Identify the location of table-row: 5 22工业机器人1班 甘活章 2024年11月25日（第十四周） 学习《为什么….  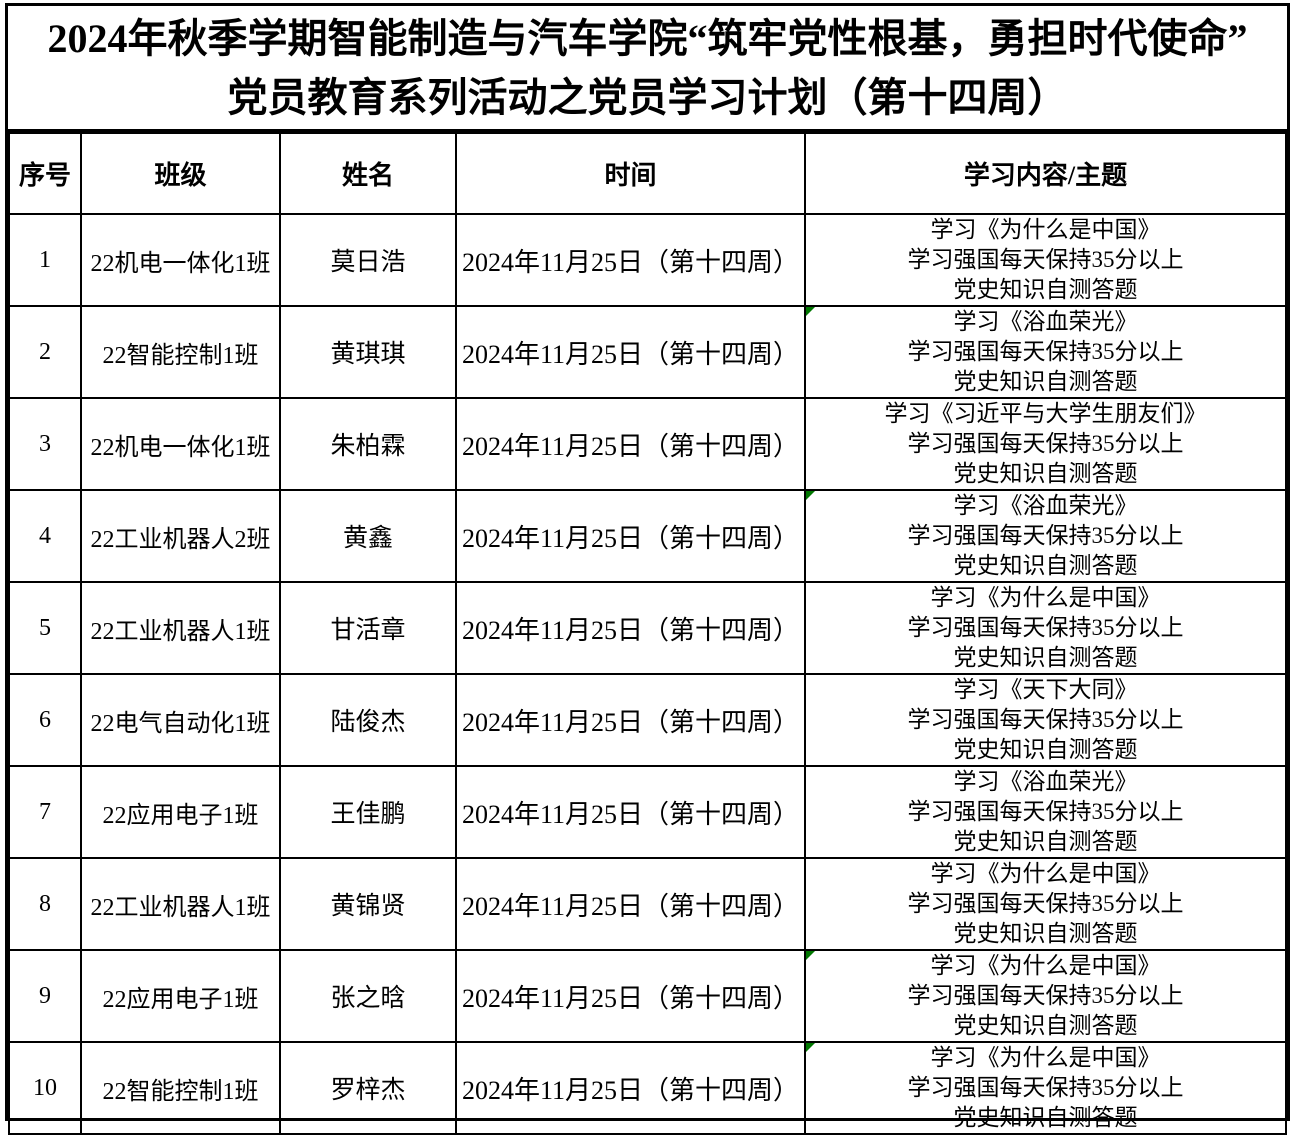
(647, 628).